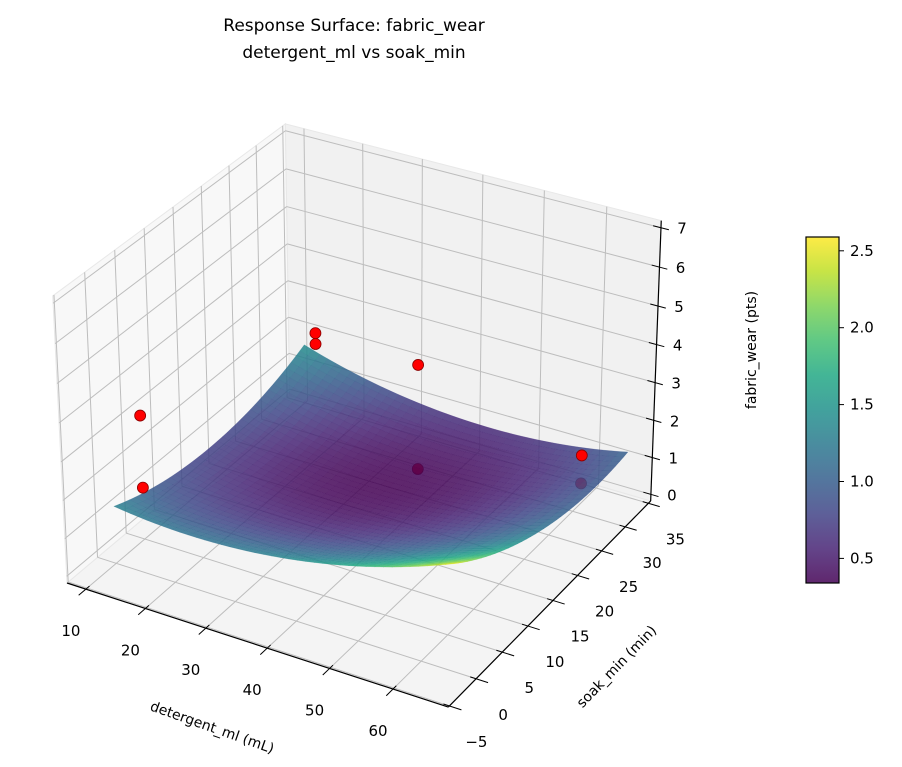  I want to click on z-tick-label: 5, so click(679, 307).